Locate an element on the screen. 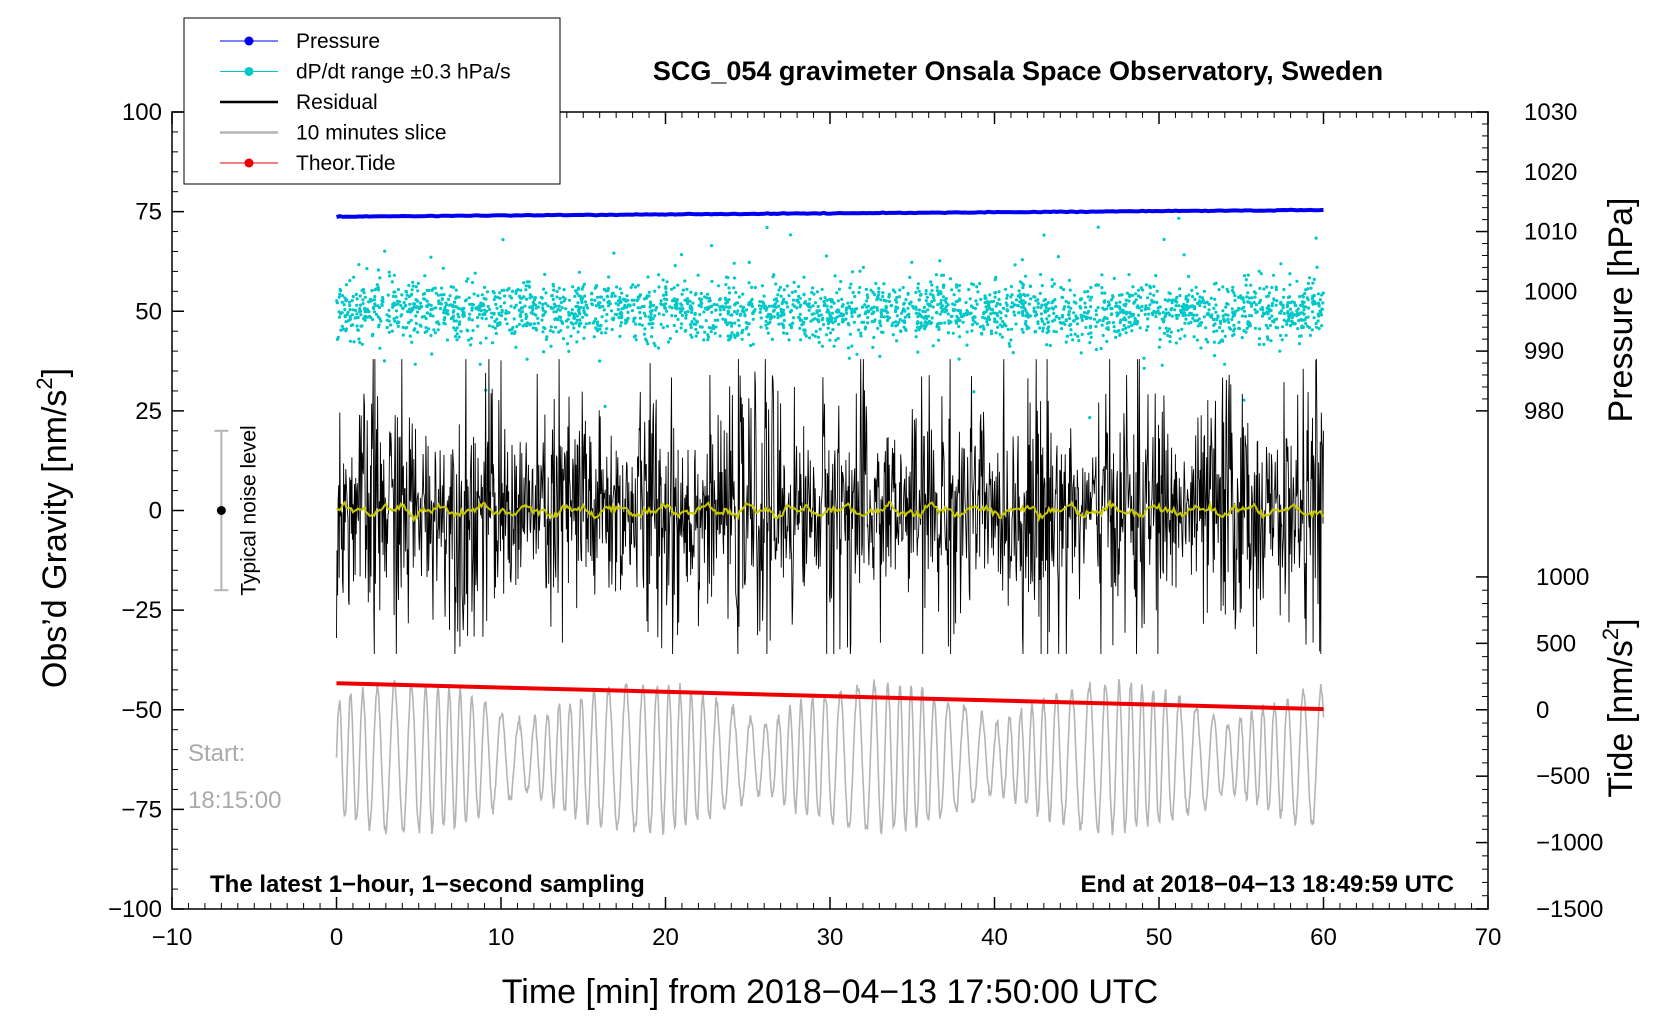 Image resolution: width=1676 pixels, height=1025 pixels. y-axis-pressure-label: Pressure [hPa] is located at coordinates (1621, 310).